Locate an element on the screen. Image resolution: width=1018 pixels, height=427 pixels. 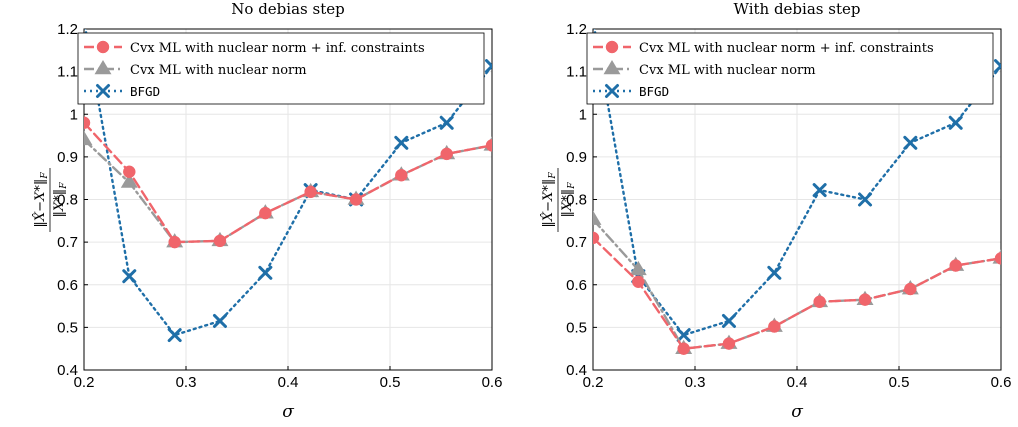
chart-title: With debias step is located at coordinates (797, 9).